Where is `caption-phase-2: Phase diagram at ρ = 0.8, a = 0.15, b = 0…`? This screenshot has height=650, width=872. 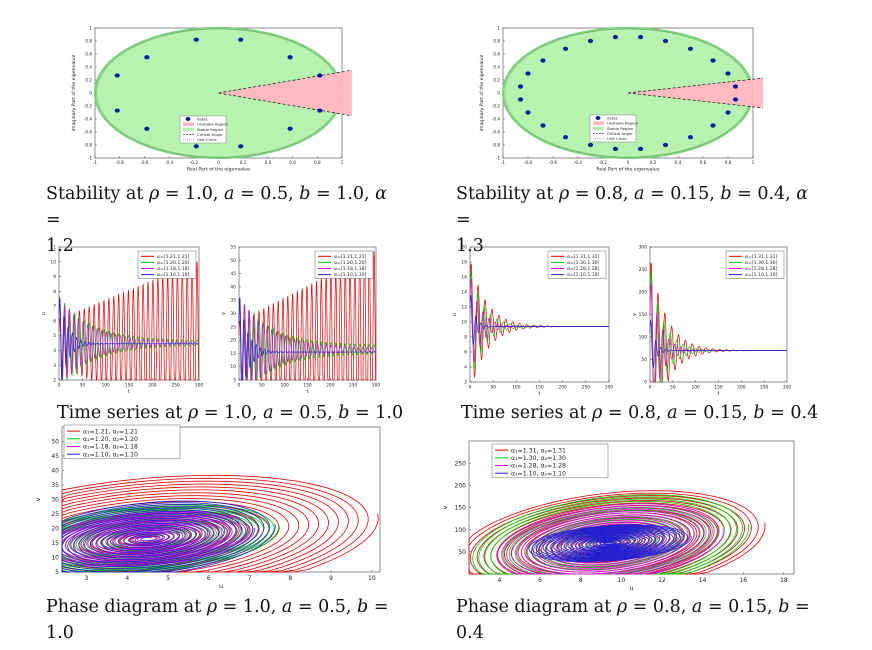
caption-phase-2: Phase diagram at ρ = 0.8, a = 0.15, b = 0… is located at coordinates (633, 620).